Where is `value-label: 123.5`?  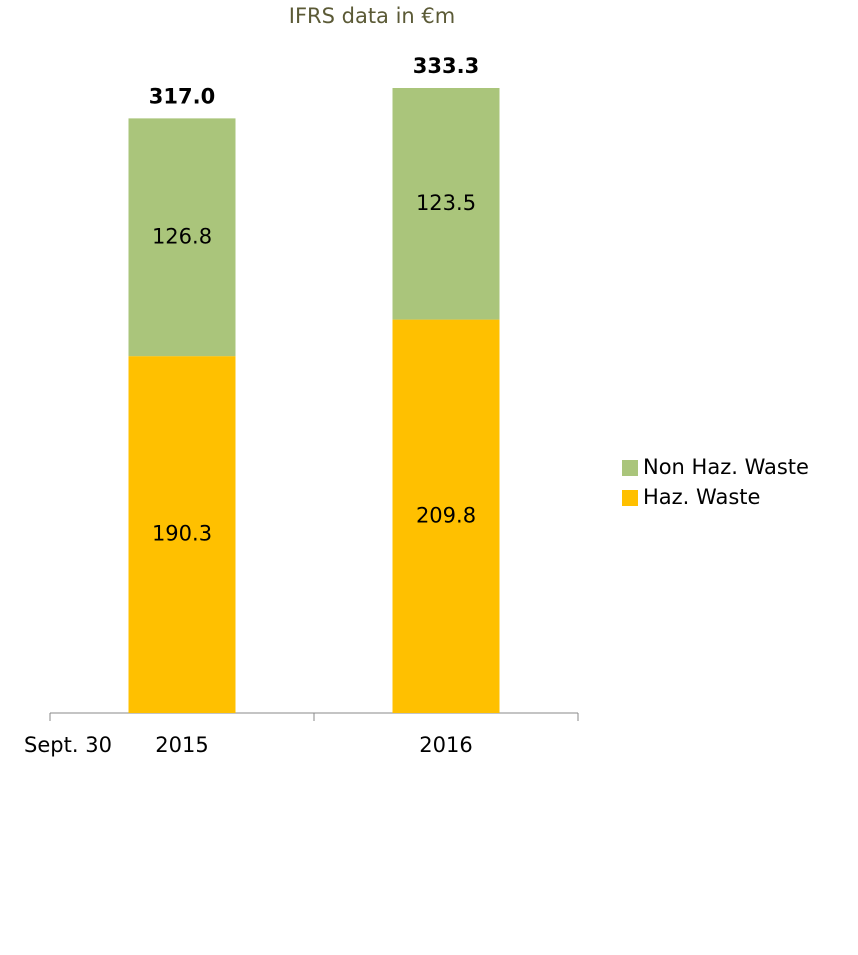
value-label: 123.5 is located at coordinates (446, 203).